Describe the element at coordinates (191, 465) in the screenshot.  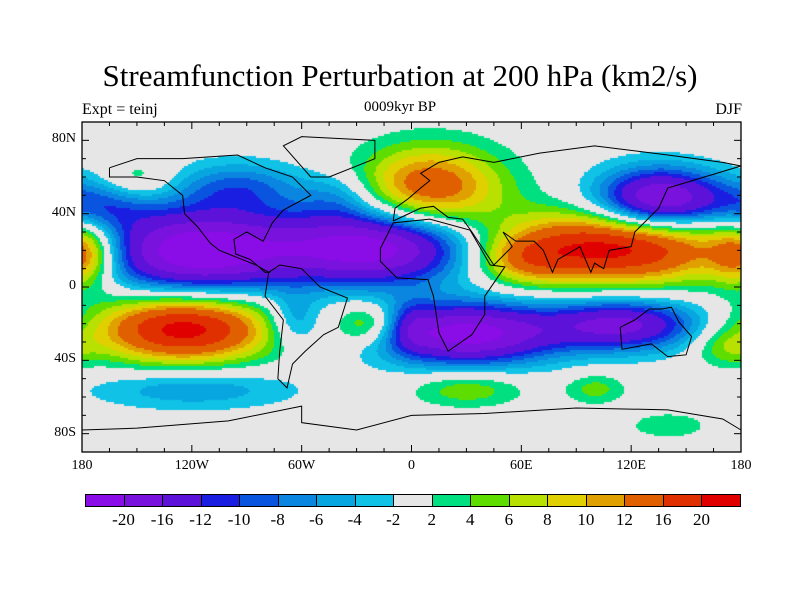
I see `lon-label: 120W` at that location.